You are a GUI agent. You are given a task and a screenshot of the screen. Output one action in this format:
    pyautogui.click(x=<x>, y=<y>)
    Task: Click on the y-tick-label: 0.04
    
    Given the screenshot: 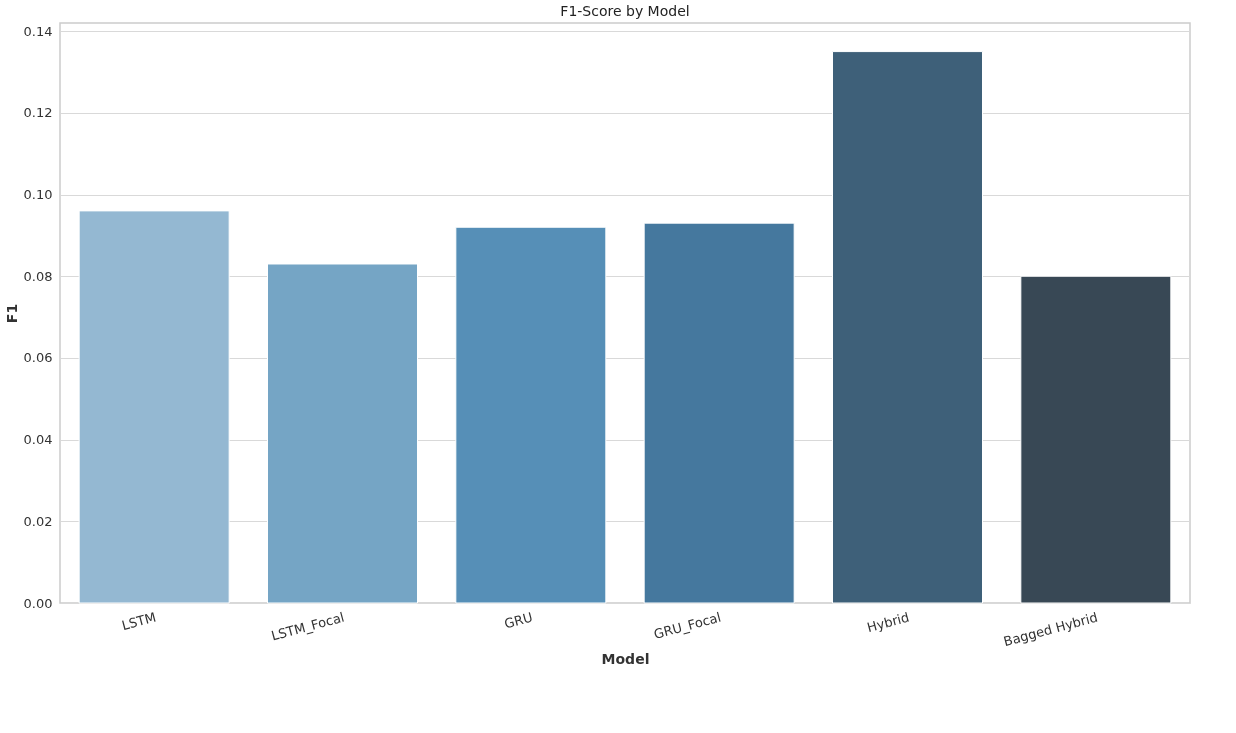 What is the action you would take?
    pyautogui.click(x=38, y=440)
    